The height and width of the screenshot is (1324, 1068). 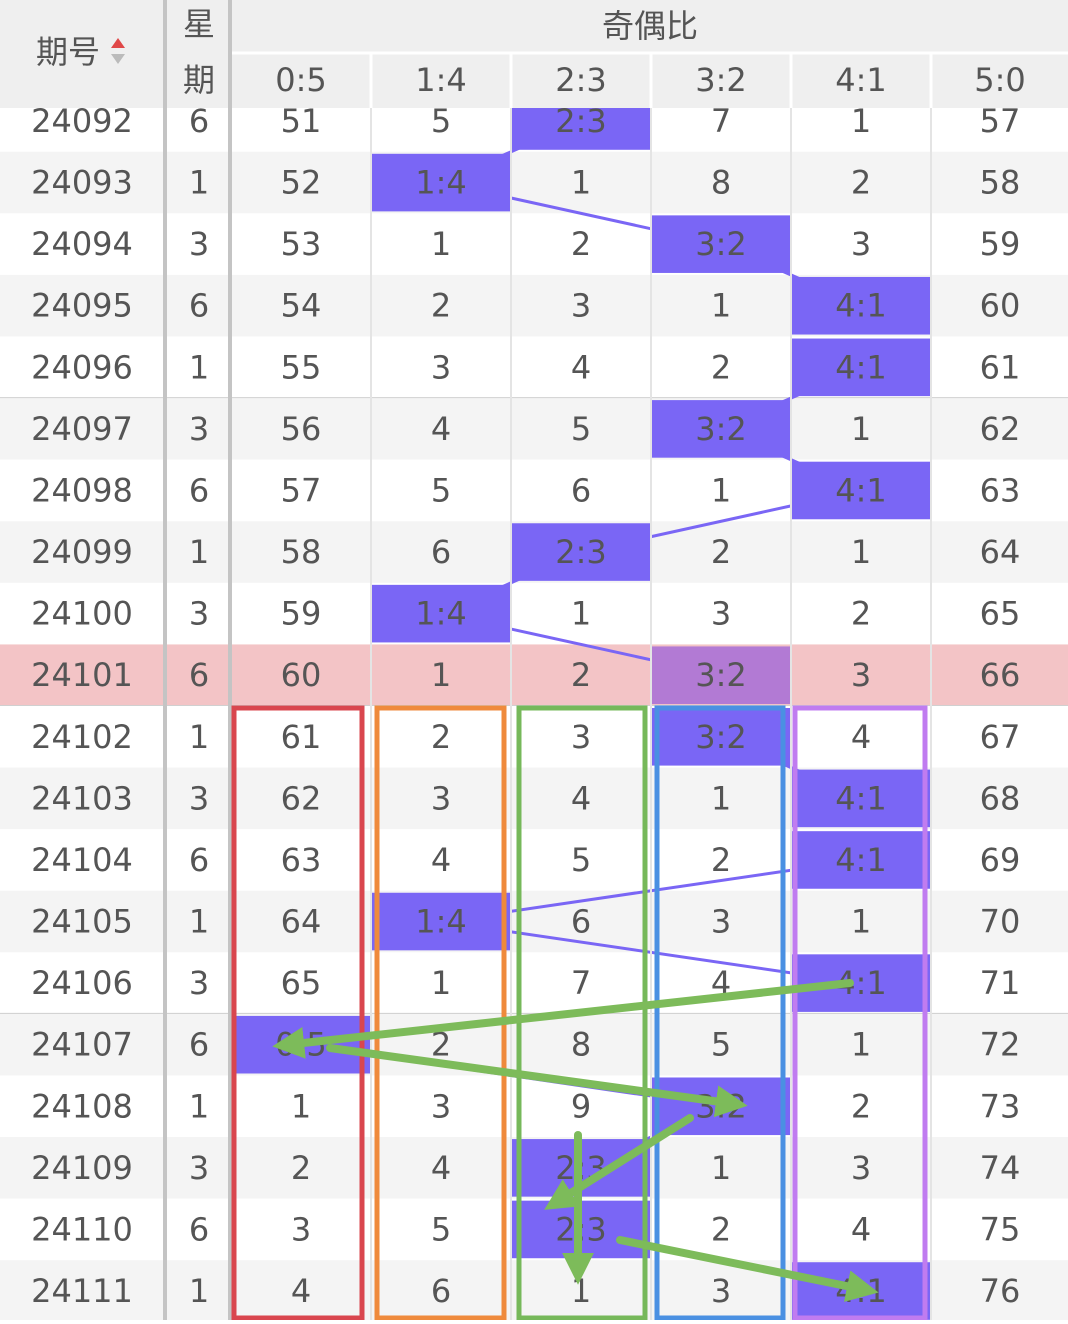 I want to click on box-green, so click(x=582, y=1013).